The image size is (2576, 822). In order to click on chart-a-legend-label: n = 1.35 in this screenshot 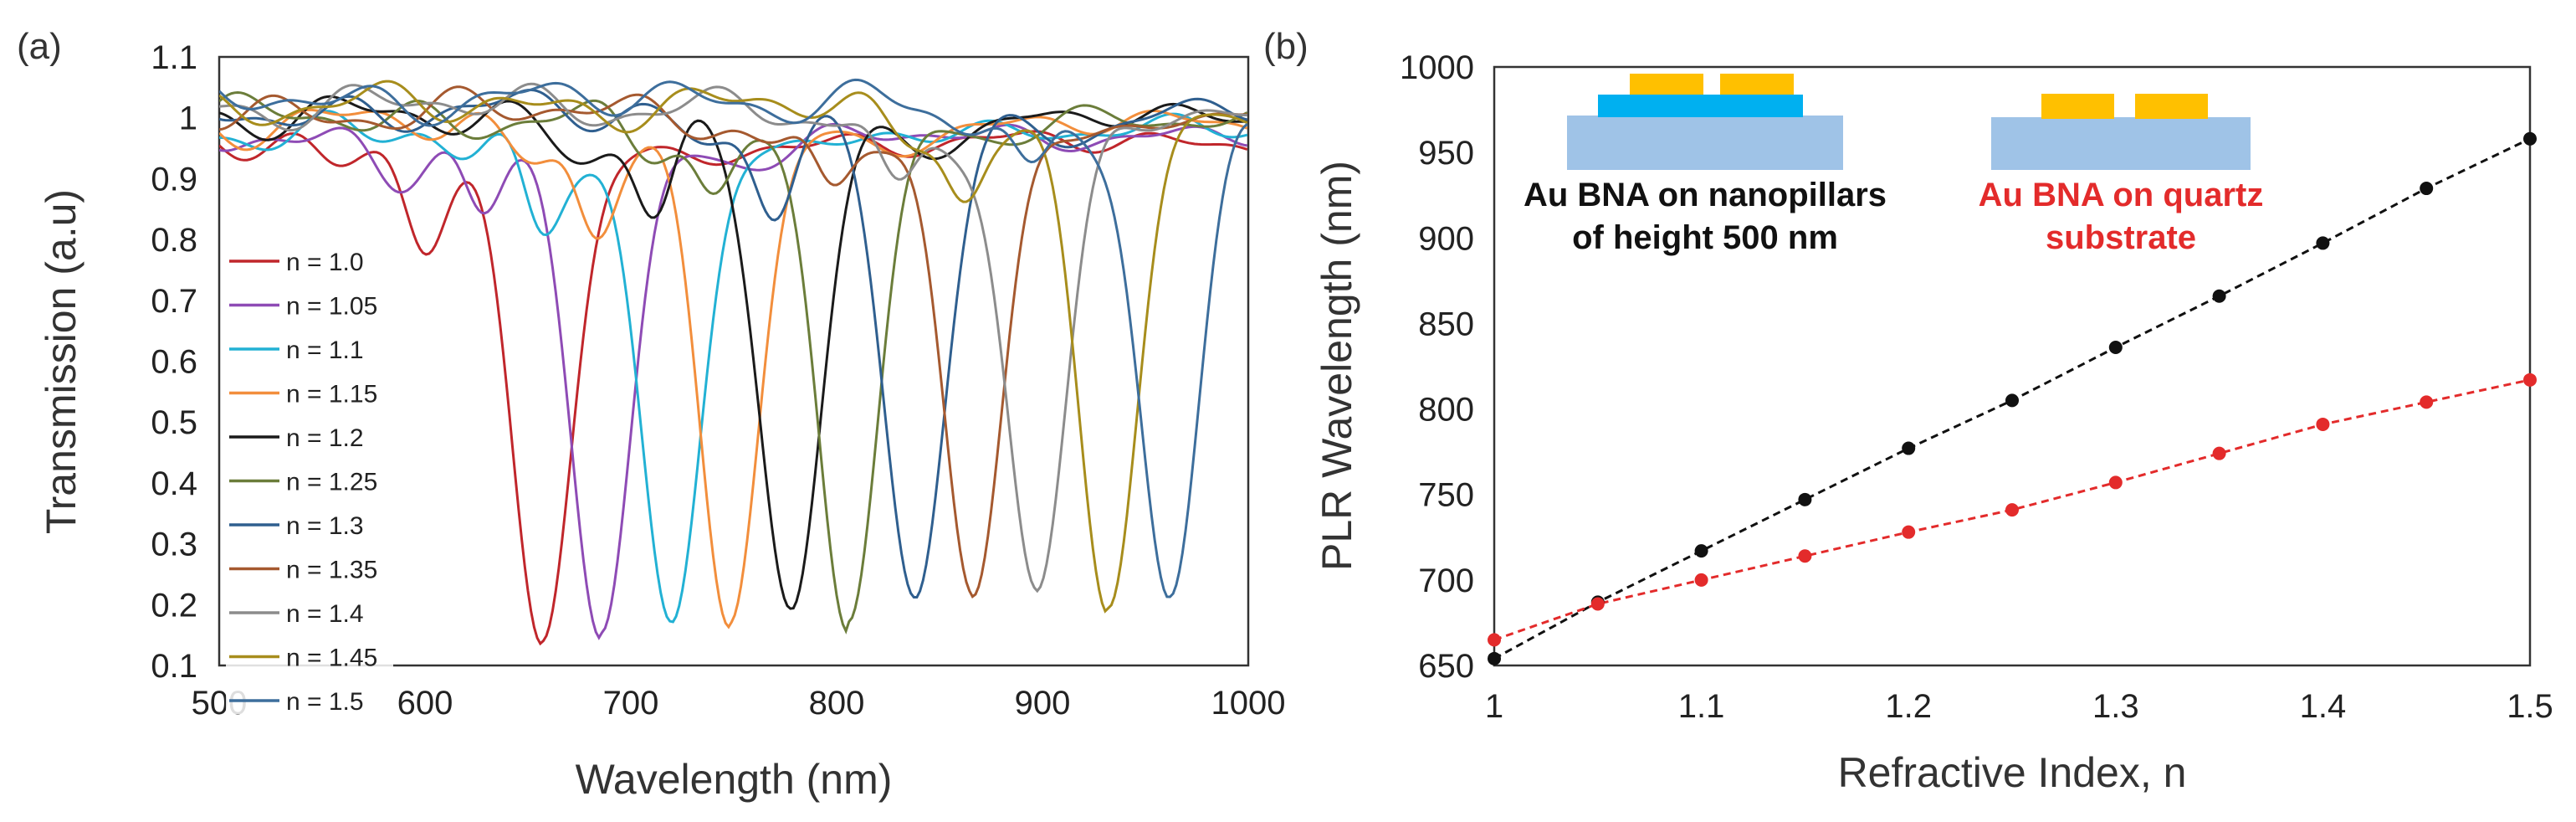, I will do `click(332, 570)`.